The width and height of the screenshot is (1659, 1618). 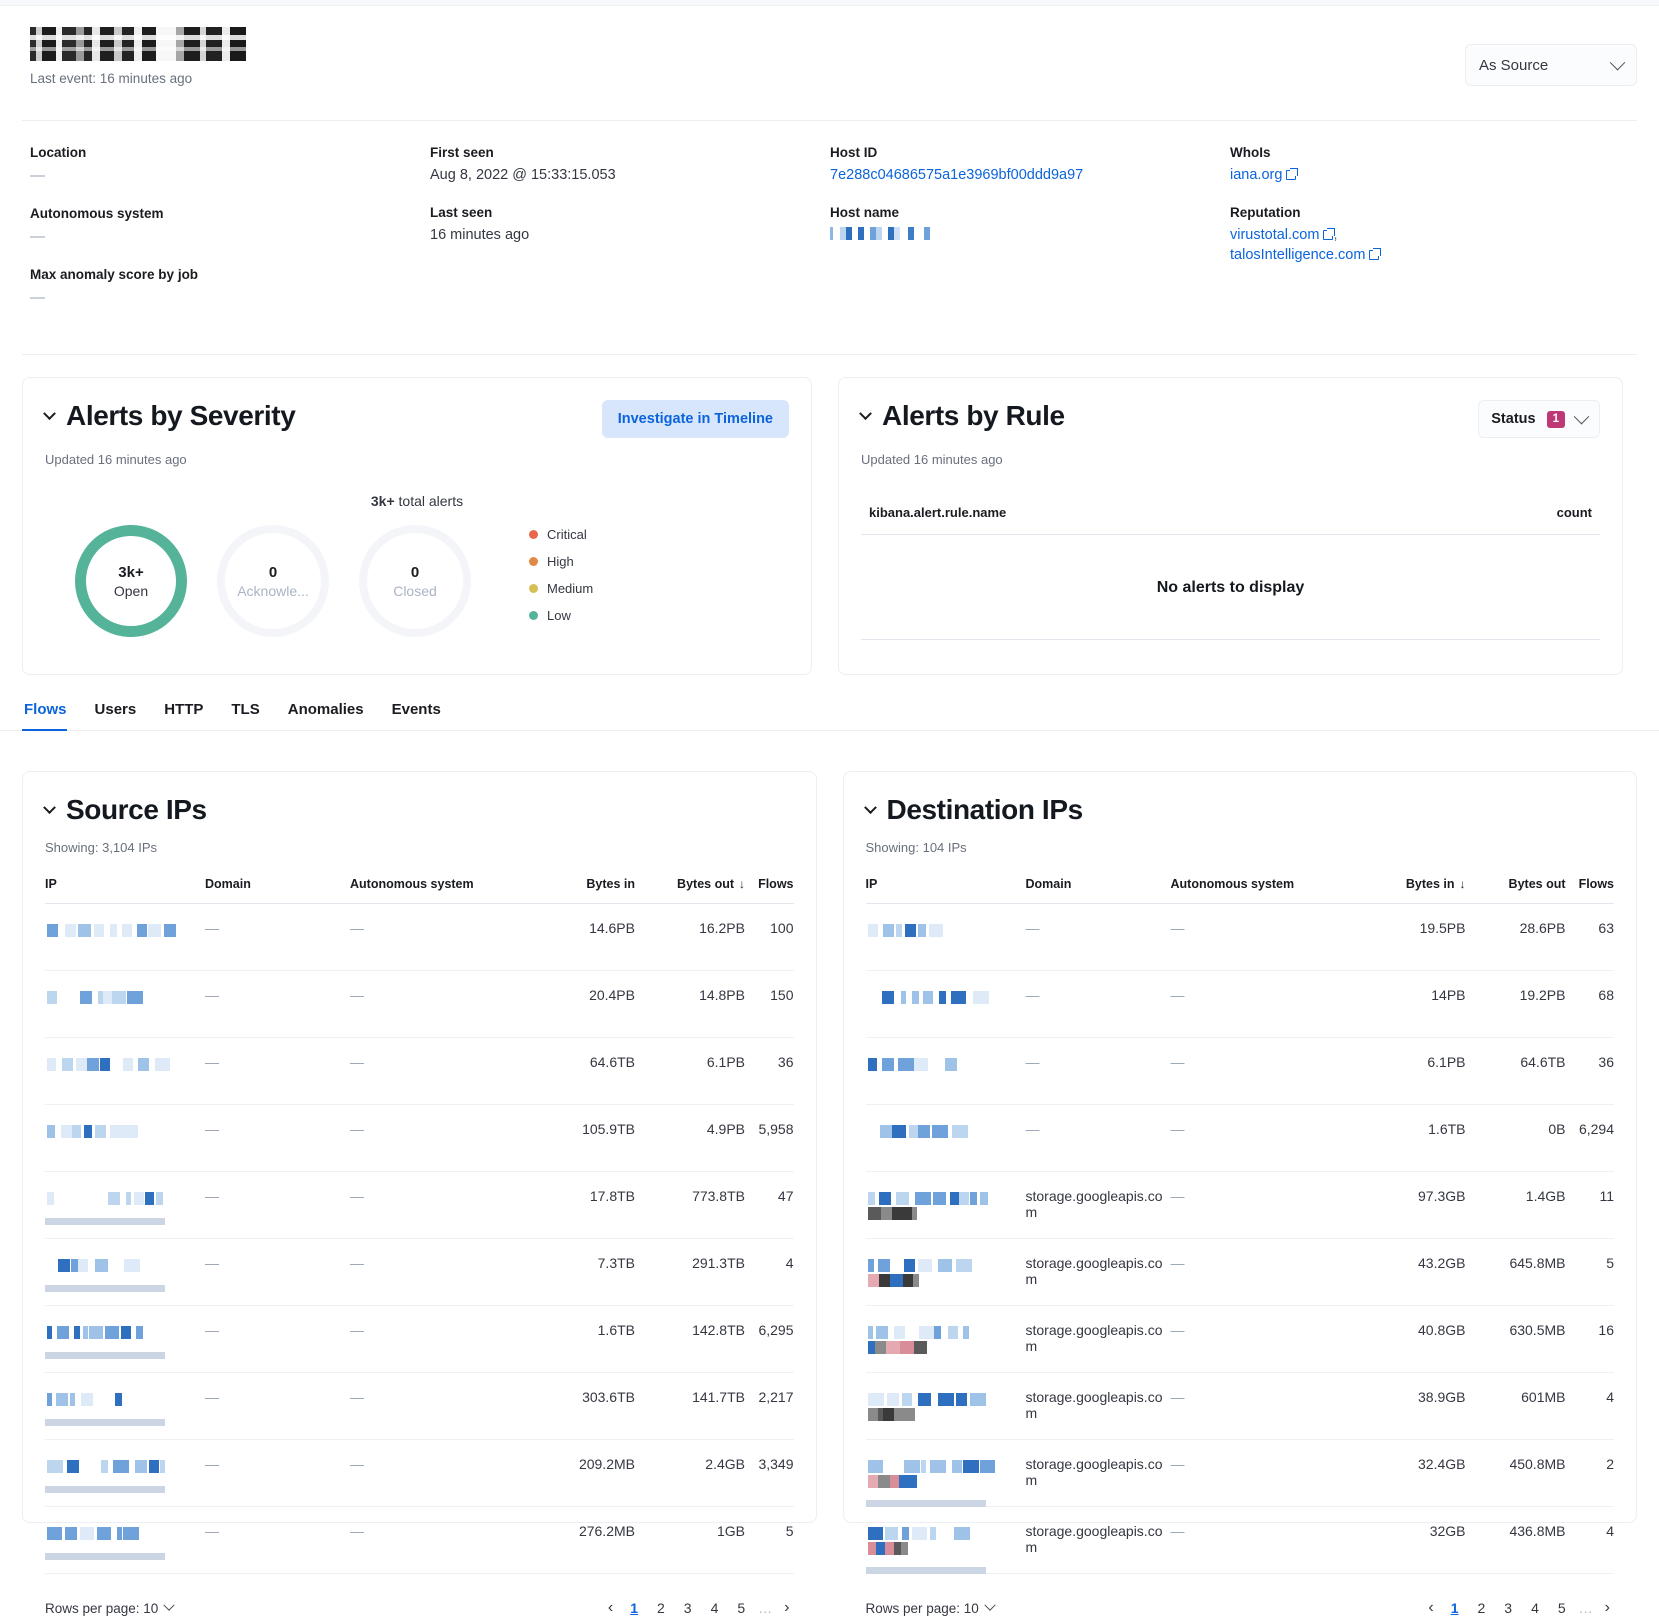 What do you see at coordinates (419, 1473) in the screenshot?
I see `table-row: — —209.2MB 2.4GB 3,349` at bounding box center [419, 1473].